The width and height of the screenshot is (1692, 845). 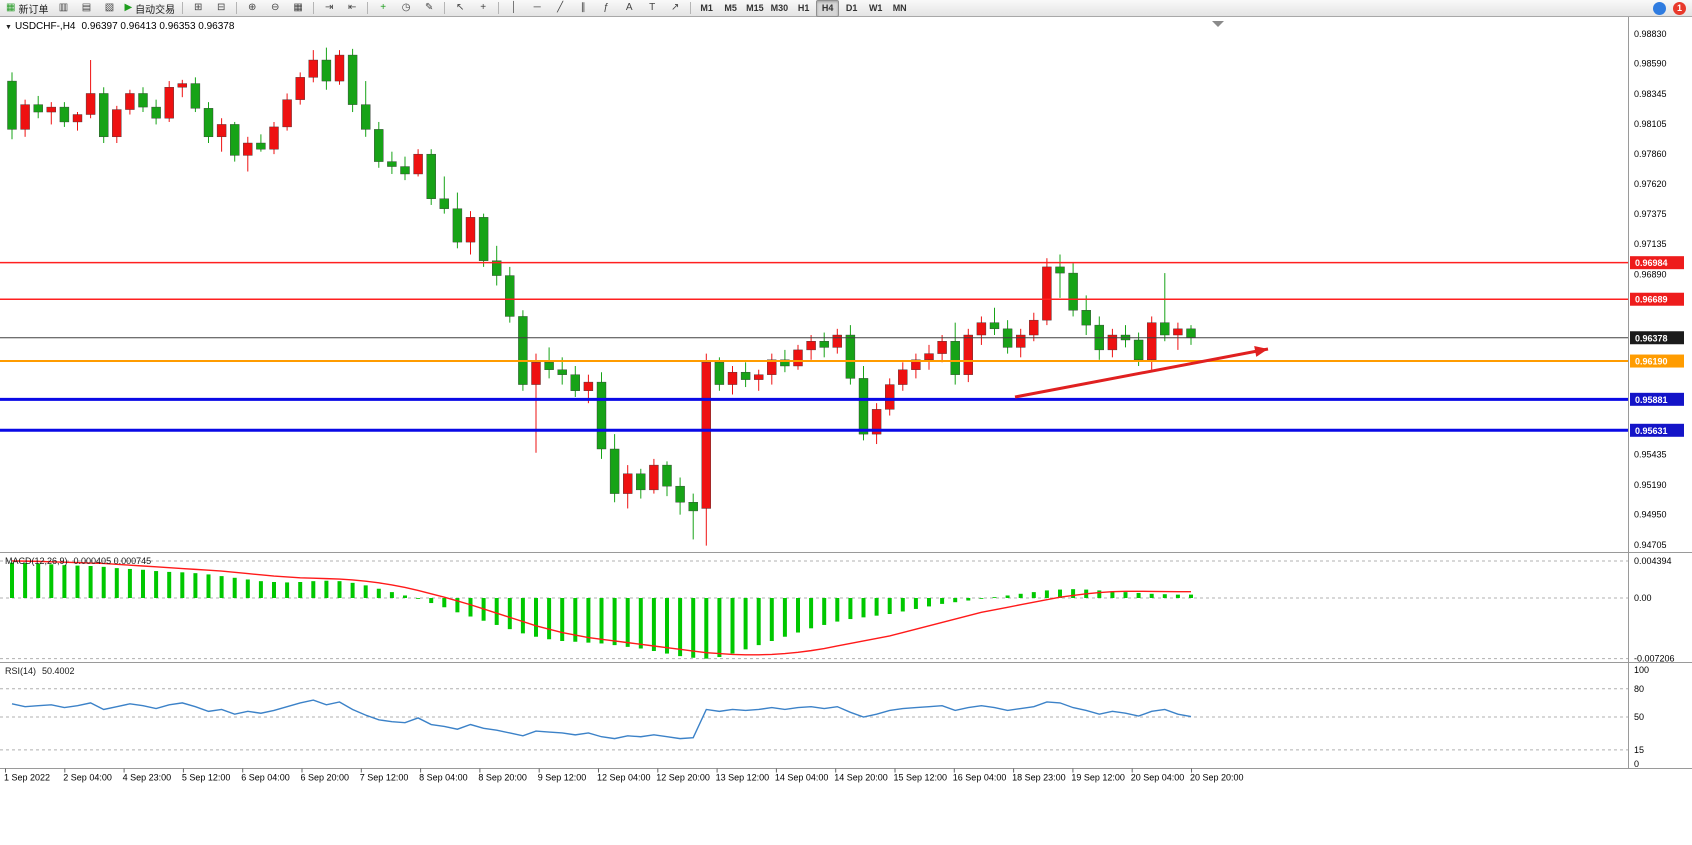 What do you see at coordinates (1217, 778) in the screenshot?
I see `svg-text: 20 Sep 20:00` at bounding box center [1217, 778].